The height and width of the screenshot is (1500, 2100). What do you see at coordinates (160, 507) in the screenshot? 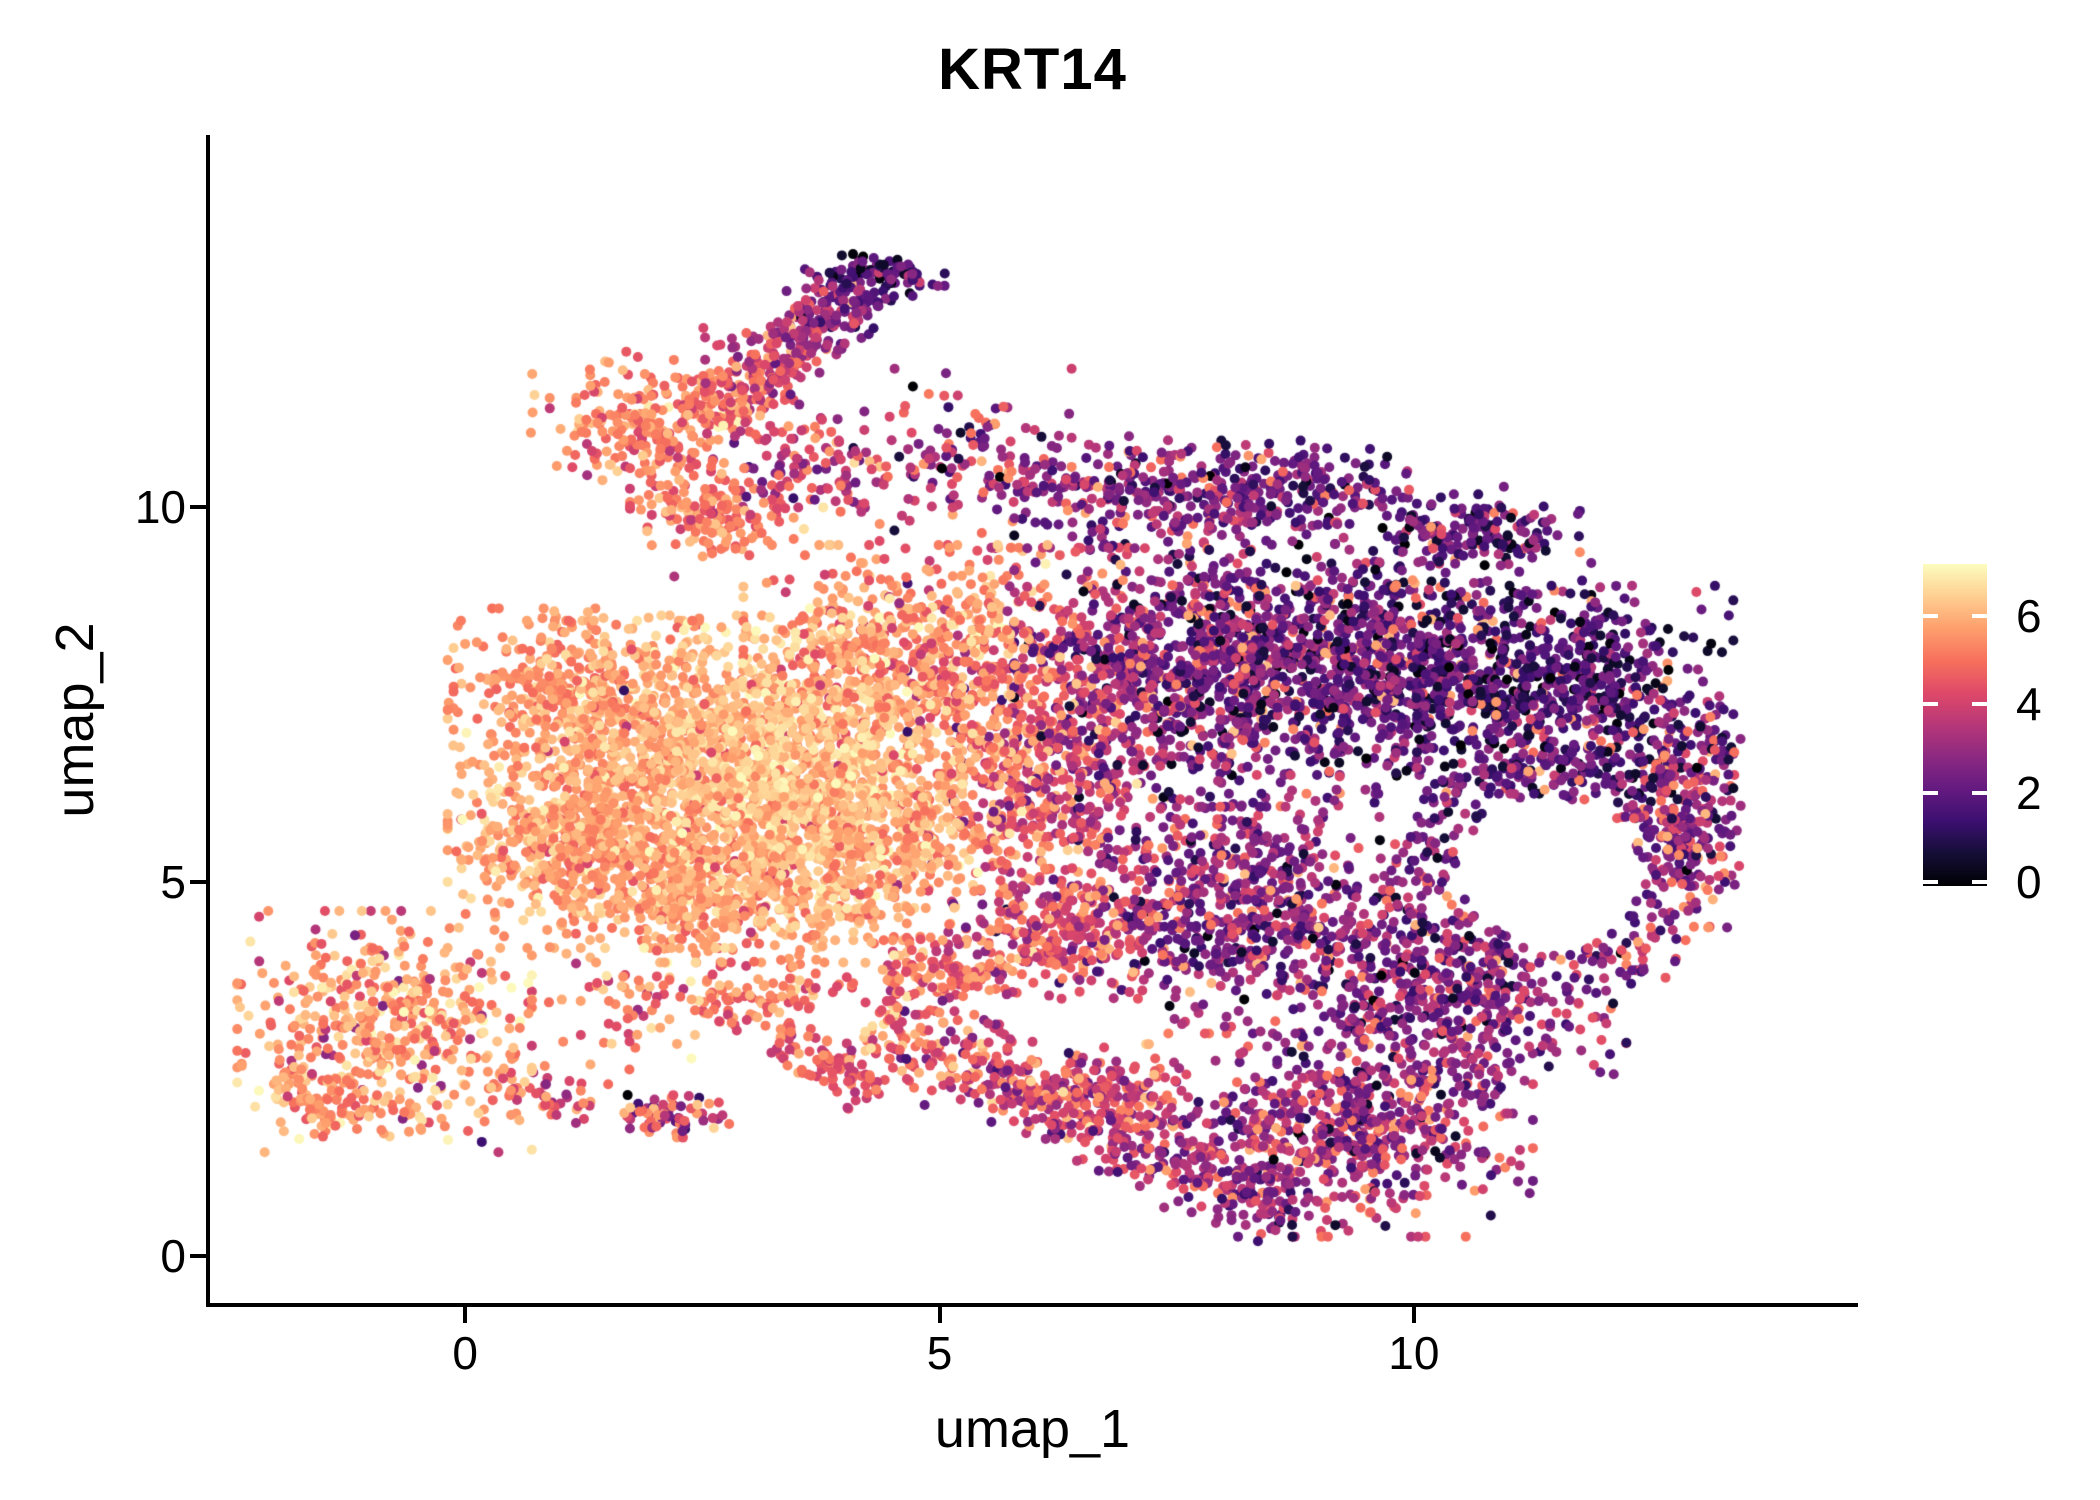
I see `y-tick-label-10: 10` at bounding box center [160, 507].